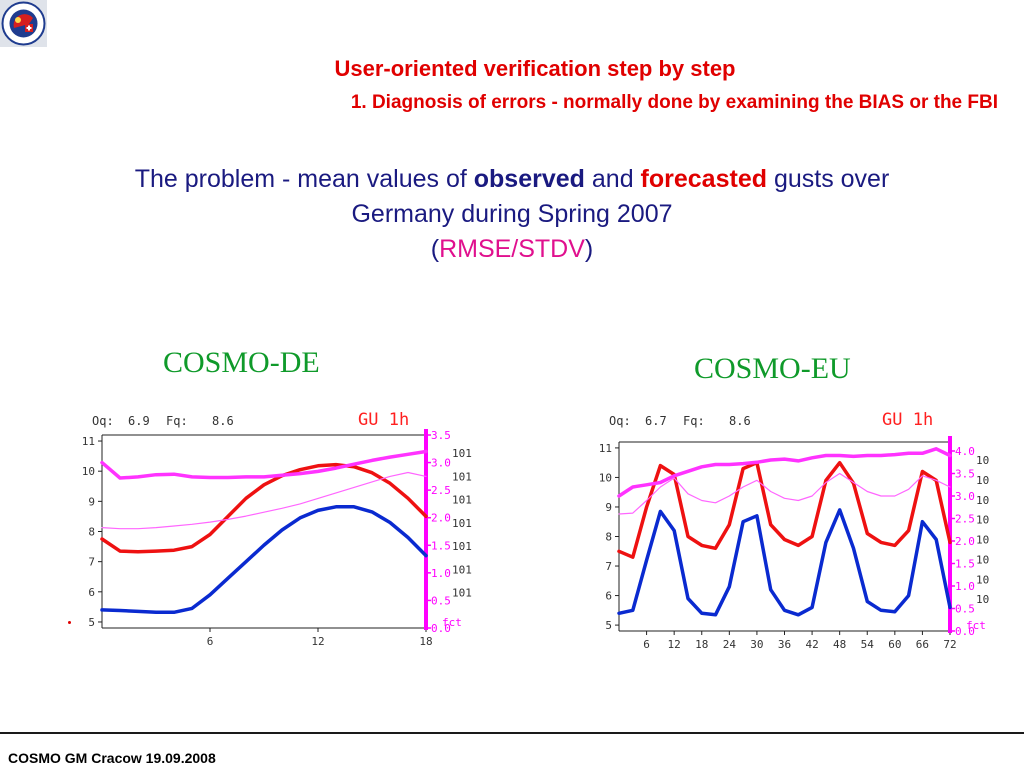 This screenshot has width=1024, height=768. What do you see at coordinates (949, 644) in the screenshot?
I see `x-tick-label: 72` at bounding box center [949, 644].